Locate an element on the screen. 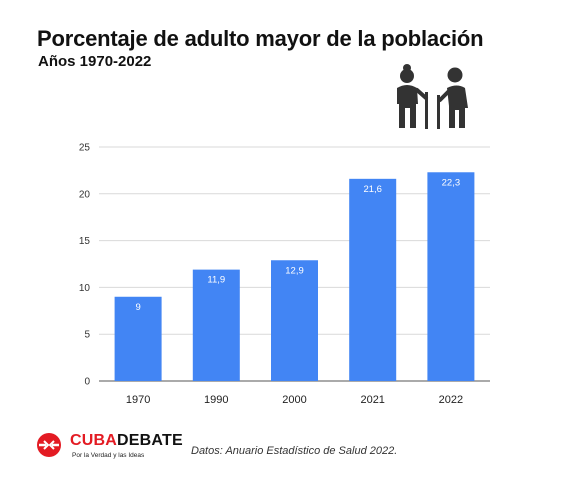 Image resolution: width=580 pixels, height=490 pixels. chart-subtitle: Años 1970-2022 is located at coordinates (95, 61).